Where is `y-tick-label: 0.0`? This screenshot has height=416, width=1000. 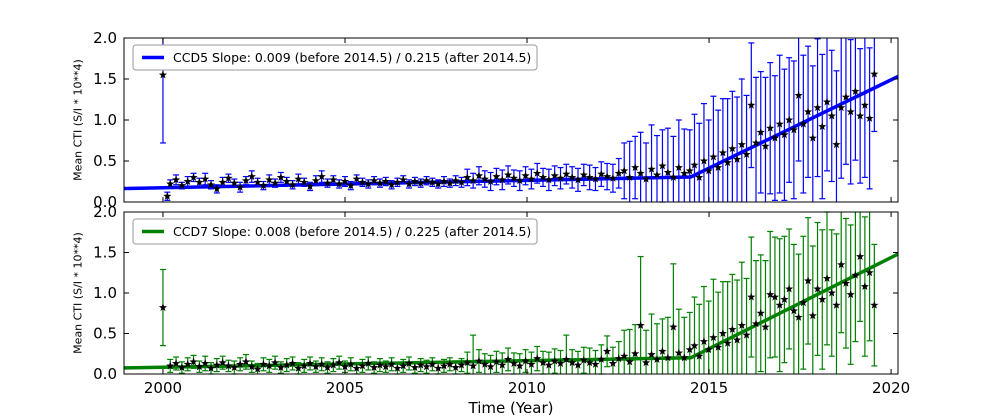 y-tick-label: 0.0 is located at coordinates (105, 374).